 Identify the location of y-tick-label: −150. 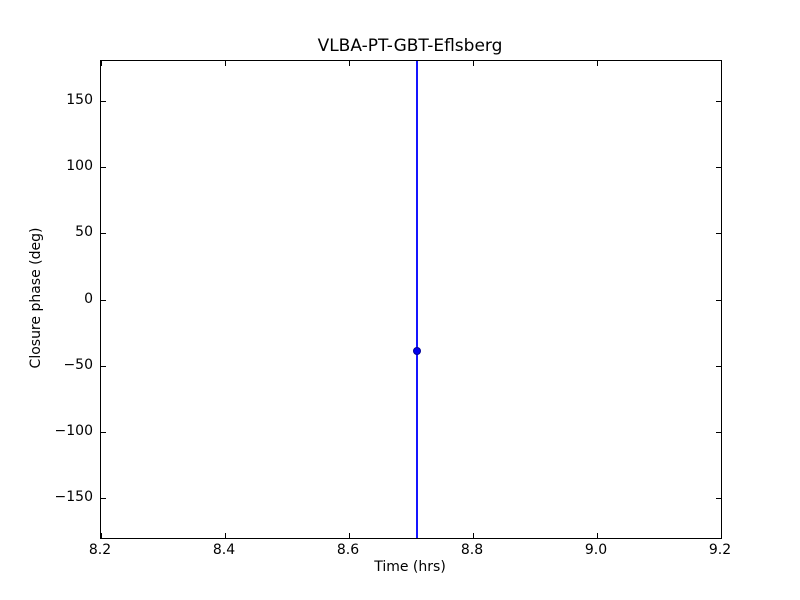
(73, 497).